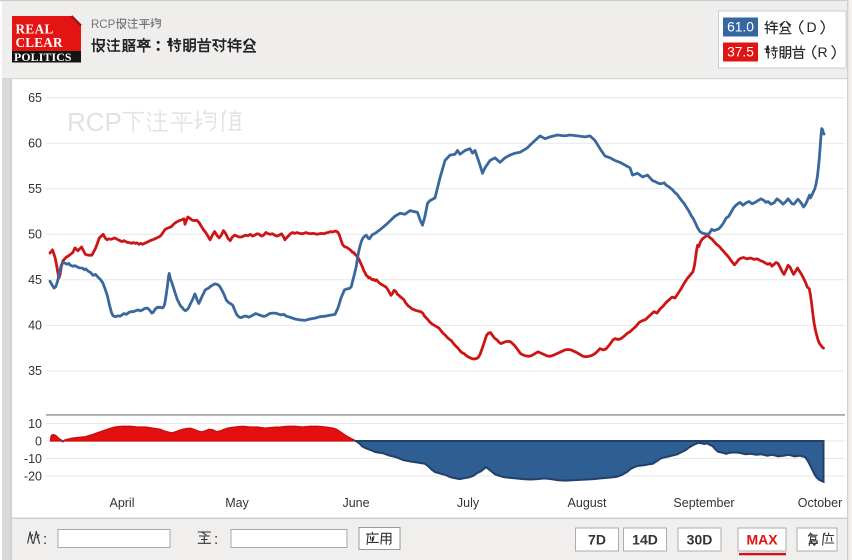 This screenshot has width=852, height=560. What do you see at coordinates (35, 280) in the screenshot?
I see `svg-text: 45` at bounding box center [35, 280].